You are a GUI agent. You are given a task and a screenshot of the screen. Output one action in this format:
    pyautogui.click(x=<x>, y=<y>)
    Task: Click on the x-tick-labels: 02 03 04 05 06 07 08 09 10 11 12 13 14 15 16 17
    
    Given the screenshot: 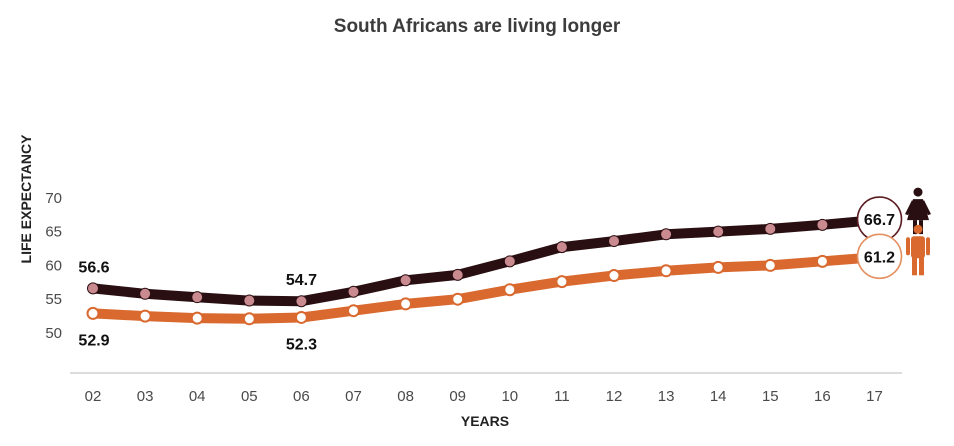 What is the action you would take?
    pyautogui.click(x=484, y=396)
    